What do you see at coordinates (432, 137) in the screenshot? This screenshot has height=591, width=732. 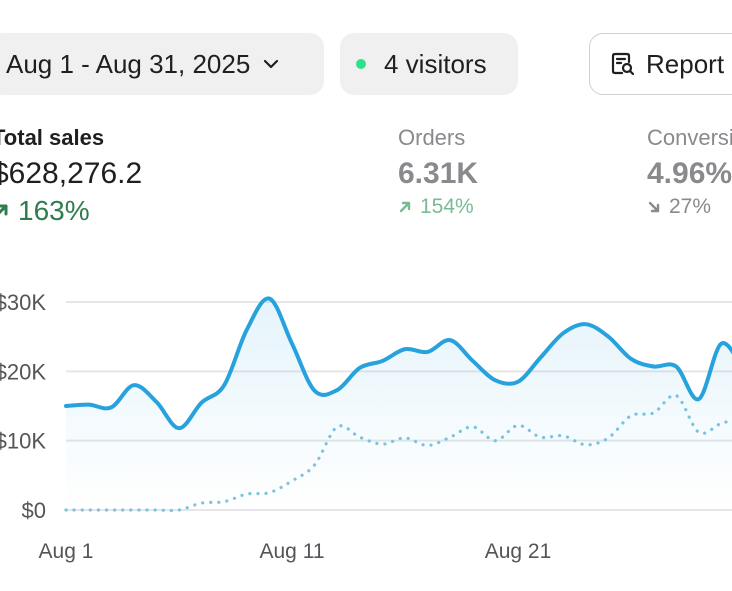 I see `metric-title: Orders` at bounding box center [432, 137].